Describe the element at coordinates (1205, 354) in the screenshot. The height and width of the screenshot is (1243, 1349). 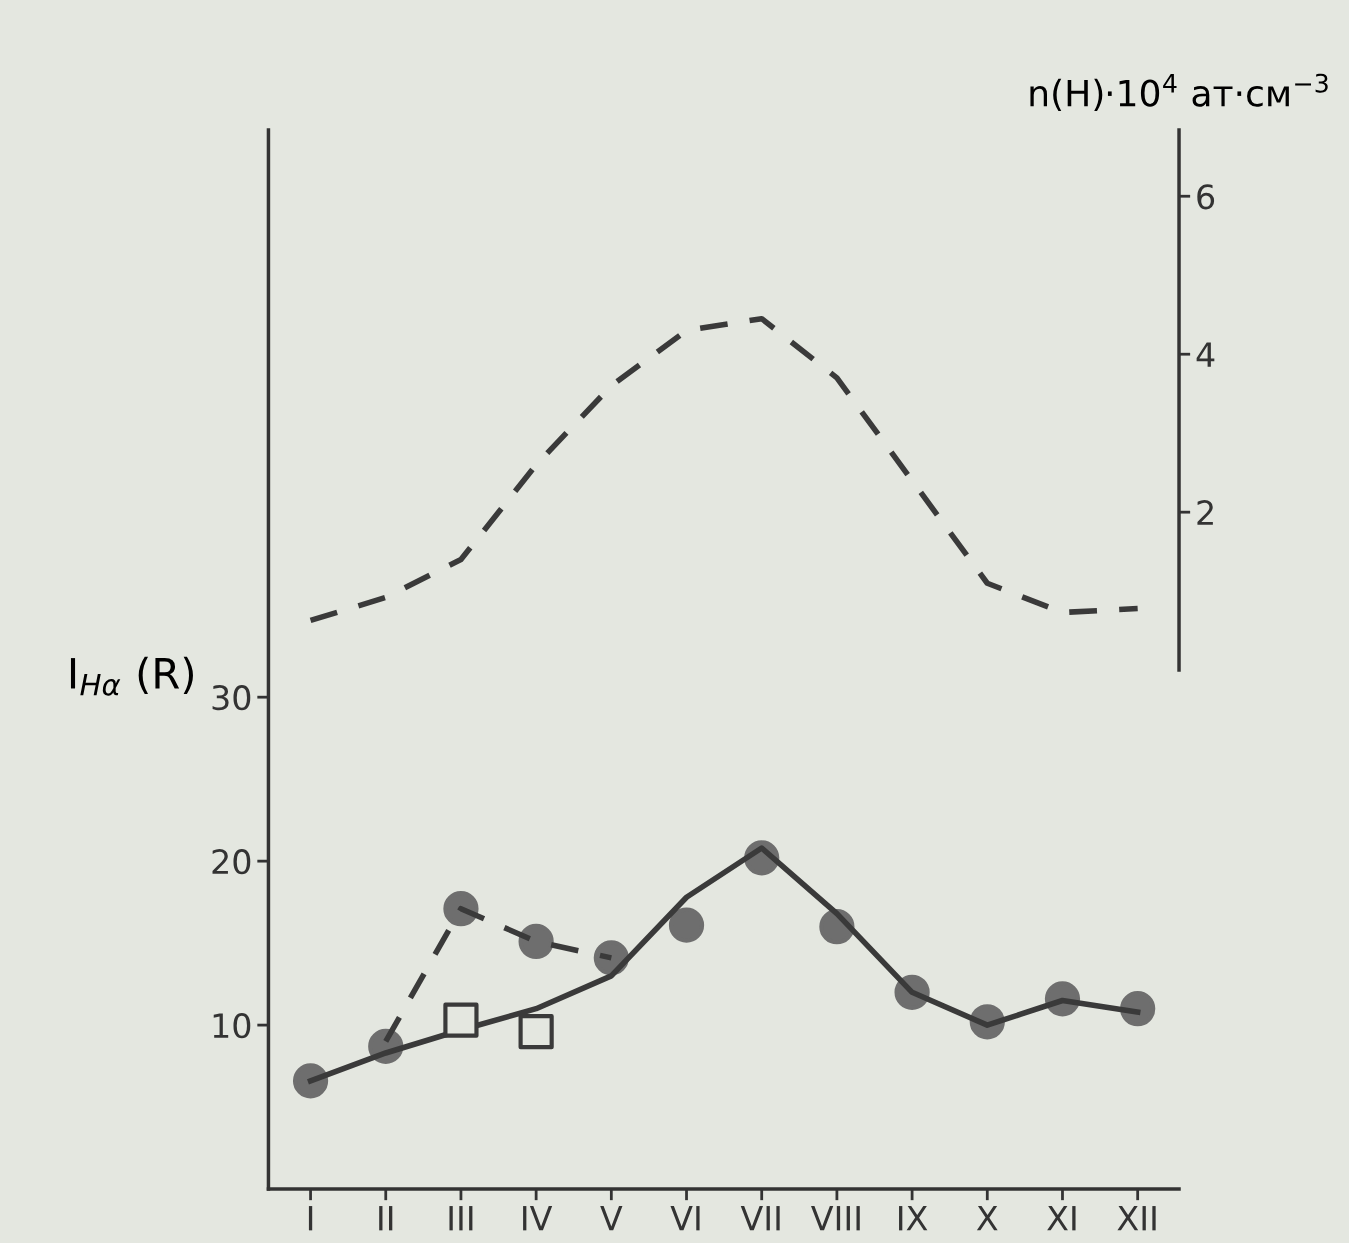
I see `y2-tick-label: 4` at that location.